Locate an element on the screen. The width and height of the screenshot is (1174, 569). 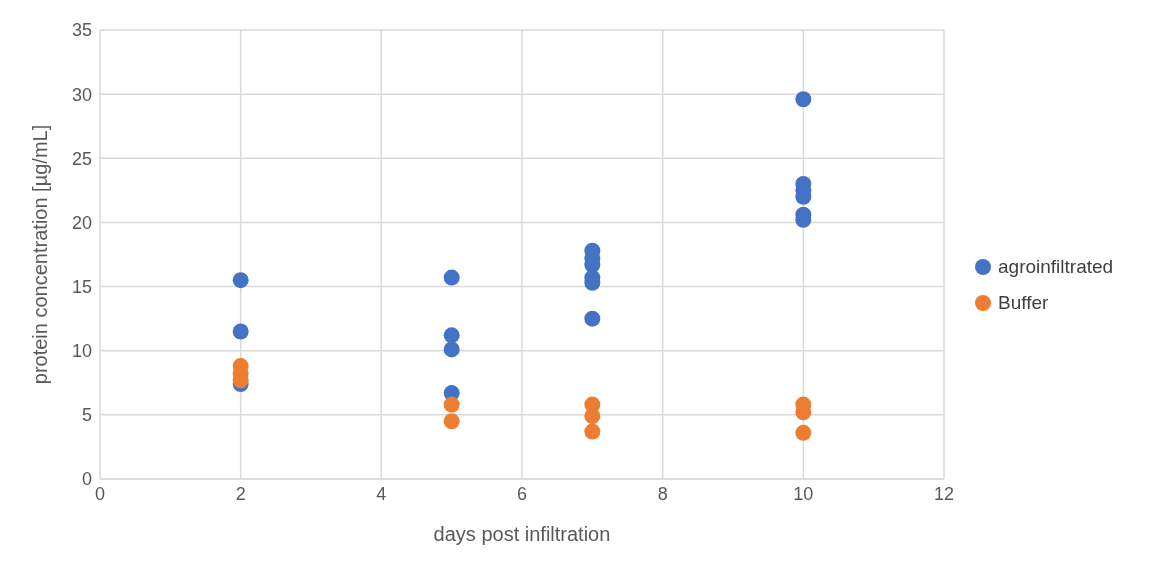
y-tick-label: 10 is located at coordinates (81, 351).